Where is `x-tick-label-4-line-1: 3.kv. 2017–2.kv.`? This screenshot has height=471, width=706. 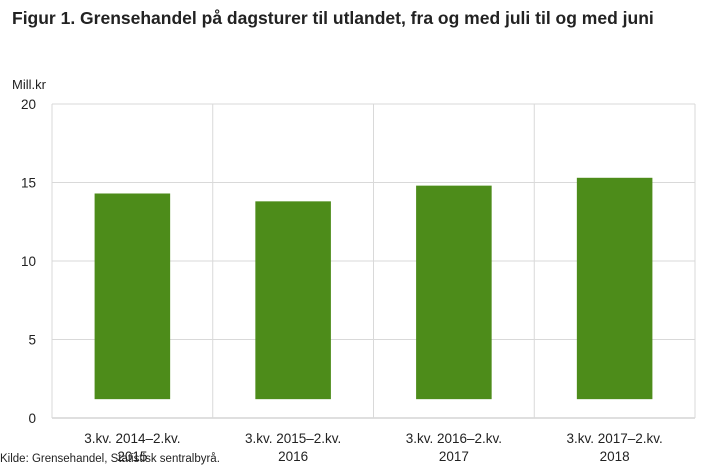 x-tick-label-4-line-1: 3.kv. 2017–2.kv. is located at coordinates (614, 438).